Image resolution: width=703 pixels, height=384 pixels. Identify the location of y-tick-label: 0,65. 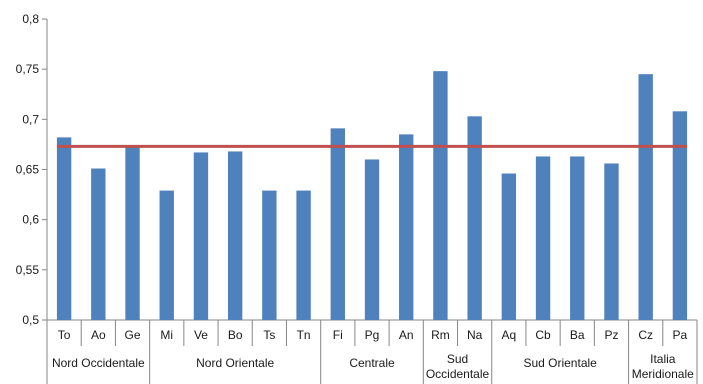
(28, 170).